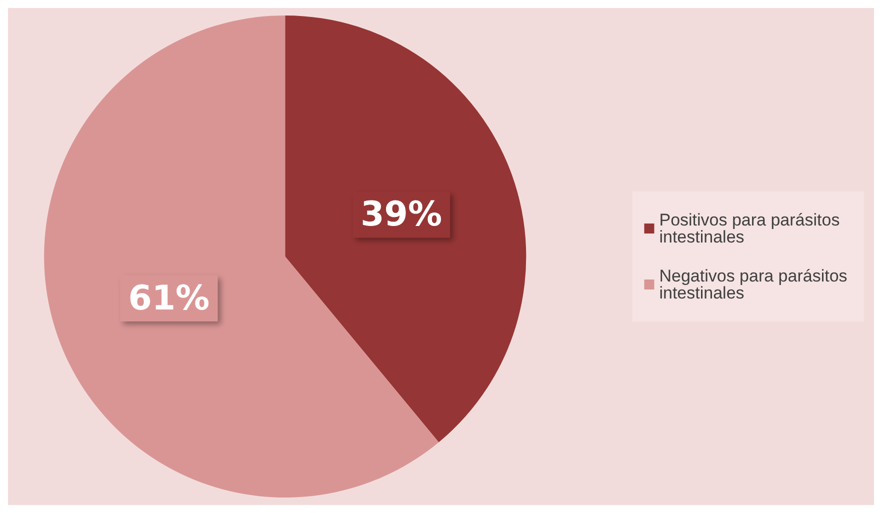  What do you see at coordinates (169, 298) in the screenshot?
I see `data-label: 61%` at bounding box center [169, 298].